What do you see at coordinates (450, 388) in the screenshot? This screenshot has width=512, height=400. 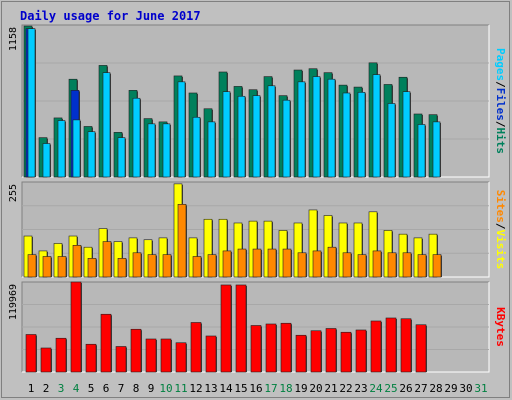 I see `x-tick-label-day-29: 29` at bounding box center [450, 388].